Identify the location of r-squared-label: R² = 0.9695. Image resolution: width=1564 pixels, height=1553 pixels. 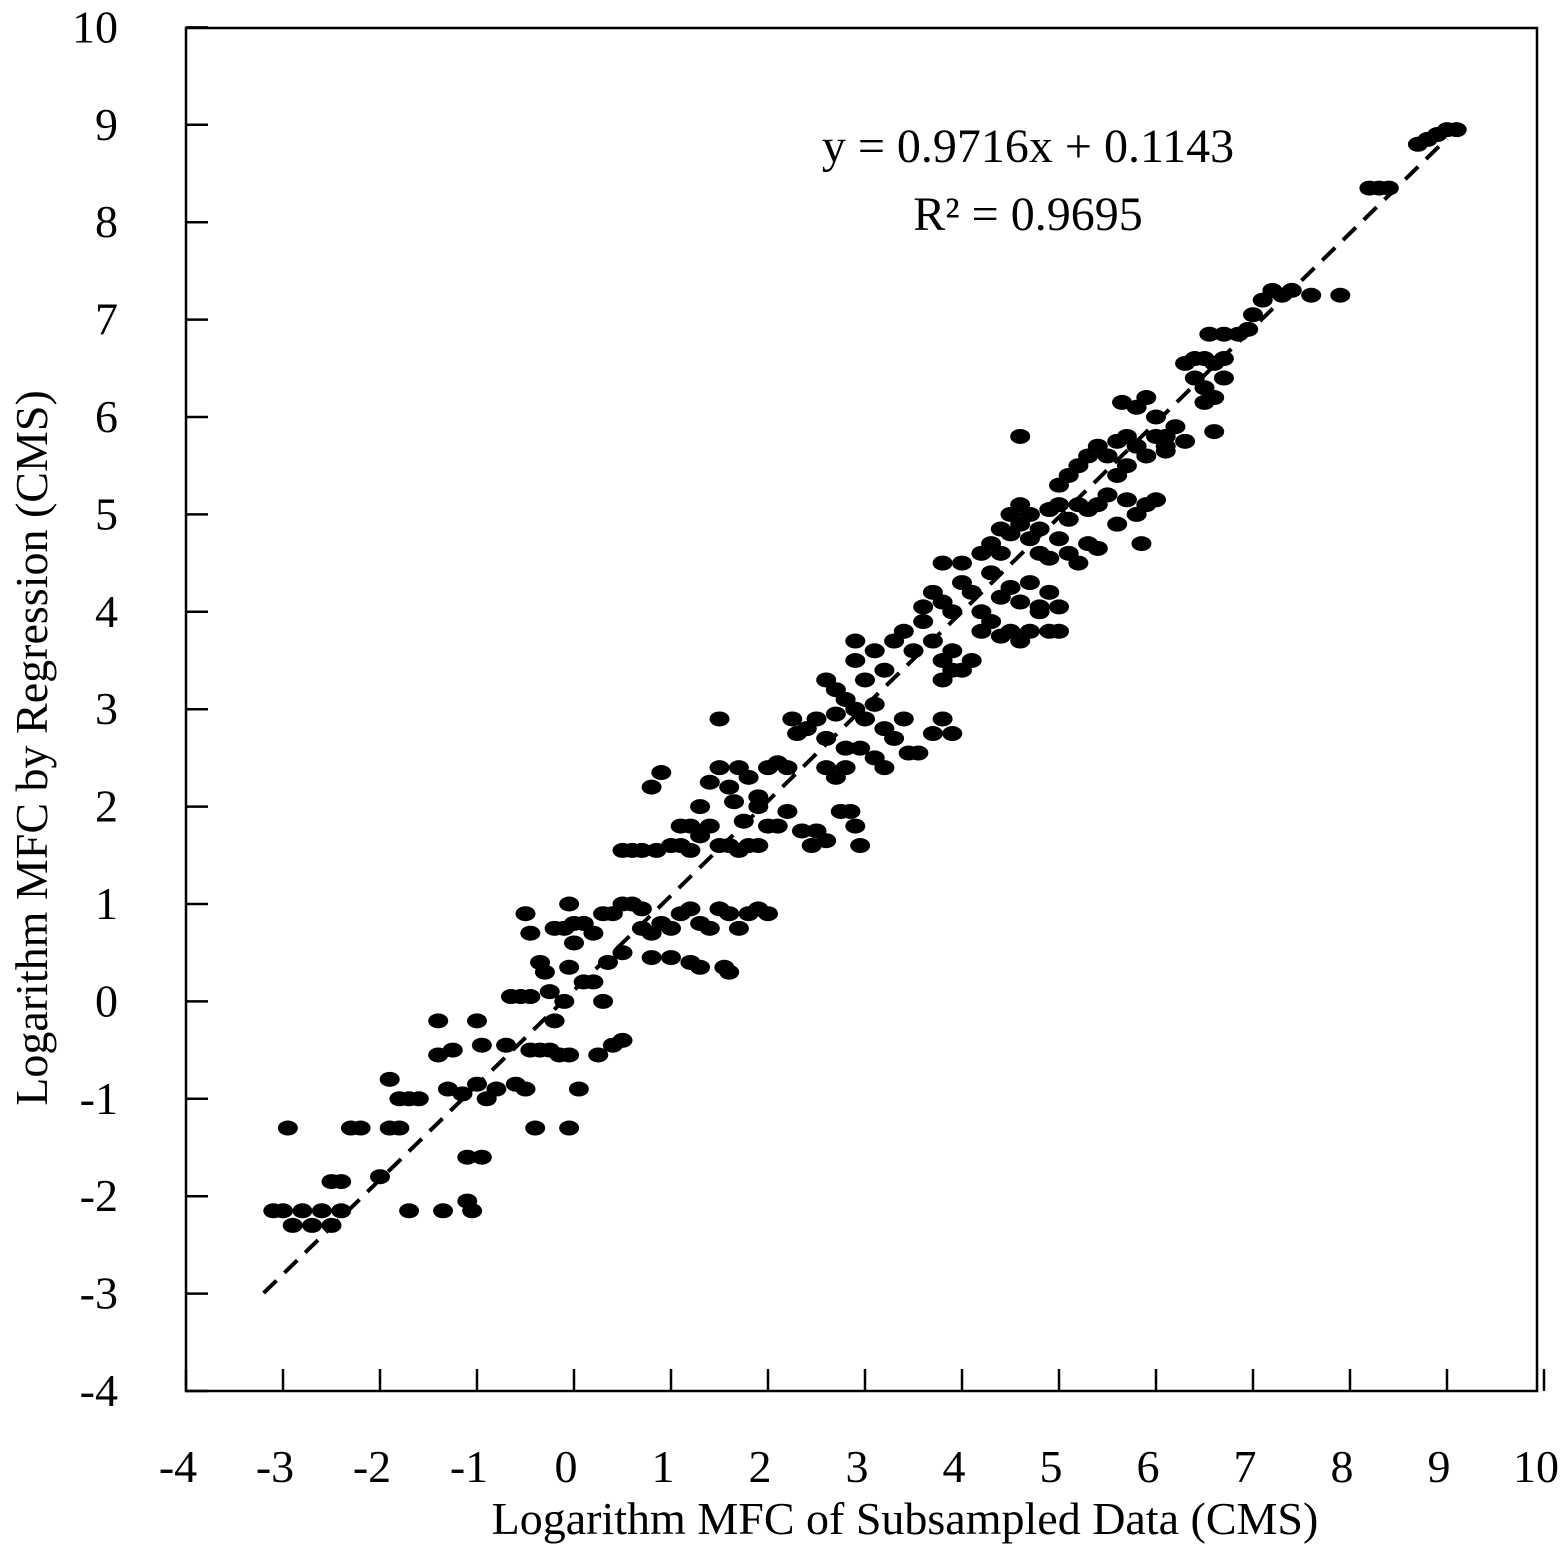
(1027, 214).